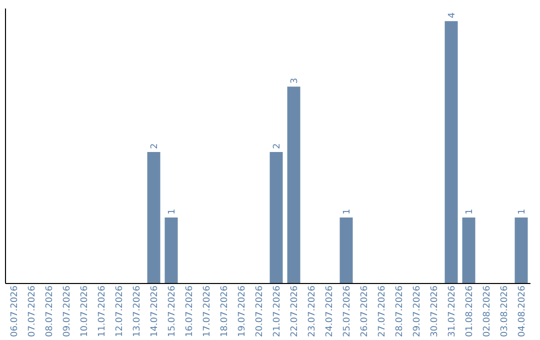 The image size is (540, 340). What do you see at coordinates (85, 311) in the screenshot?
I see `x-tick-label: 10.07.2026` at bounding box center [85, 311].